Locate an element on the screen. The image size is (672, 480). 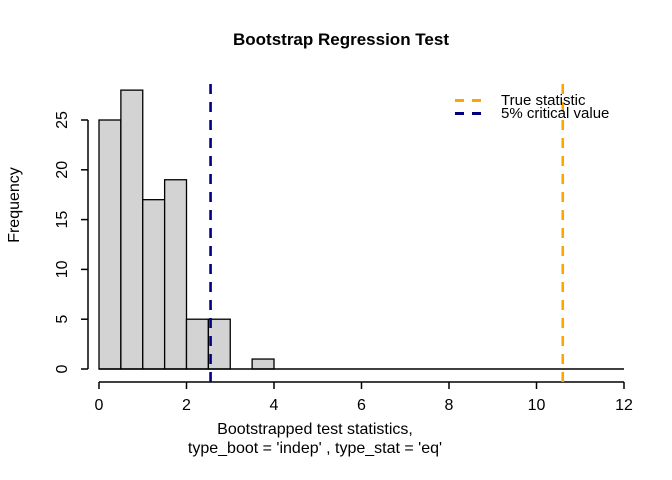
orange-dashed-line-icon is located at coordinates (468, 100).